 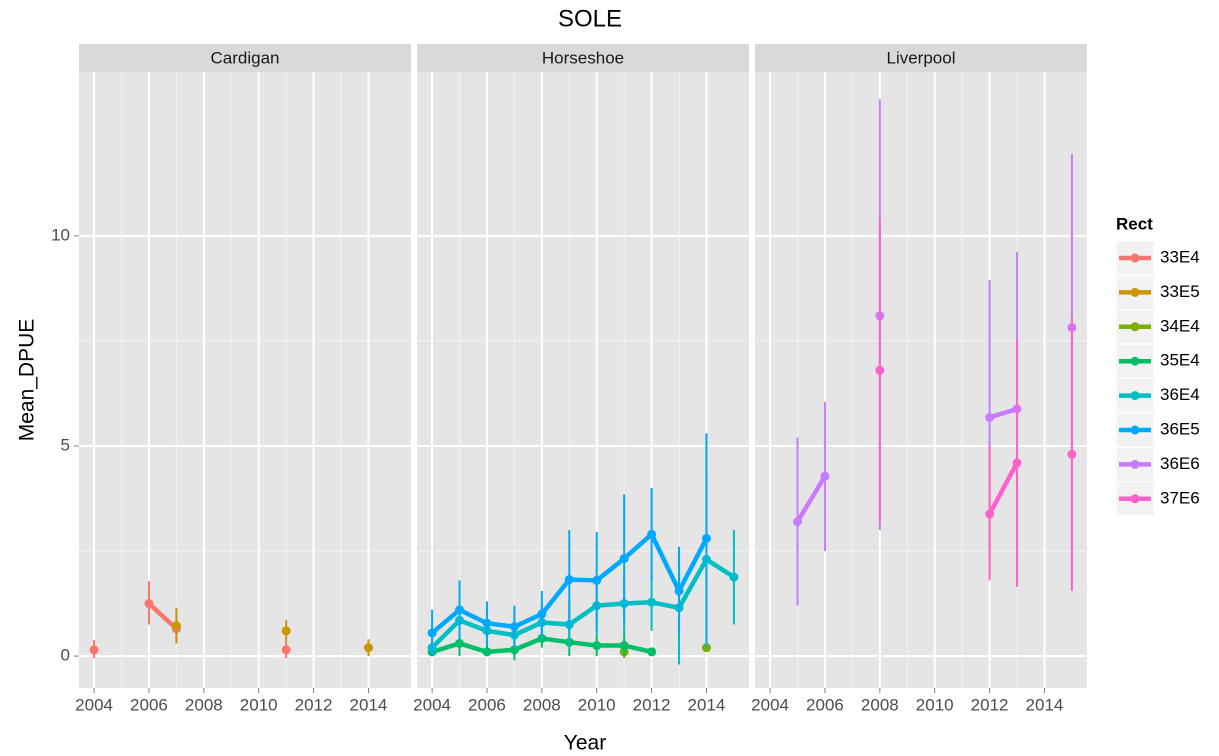 What do you see at coordinates (585, 743) in the screenshot?
I see `x-axis-label: Year` at bounding box center [585, 743].